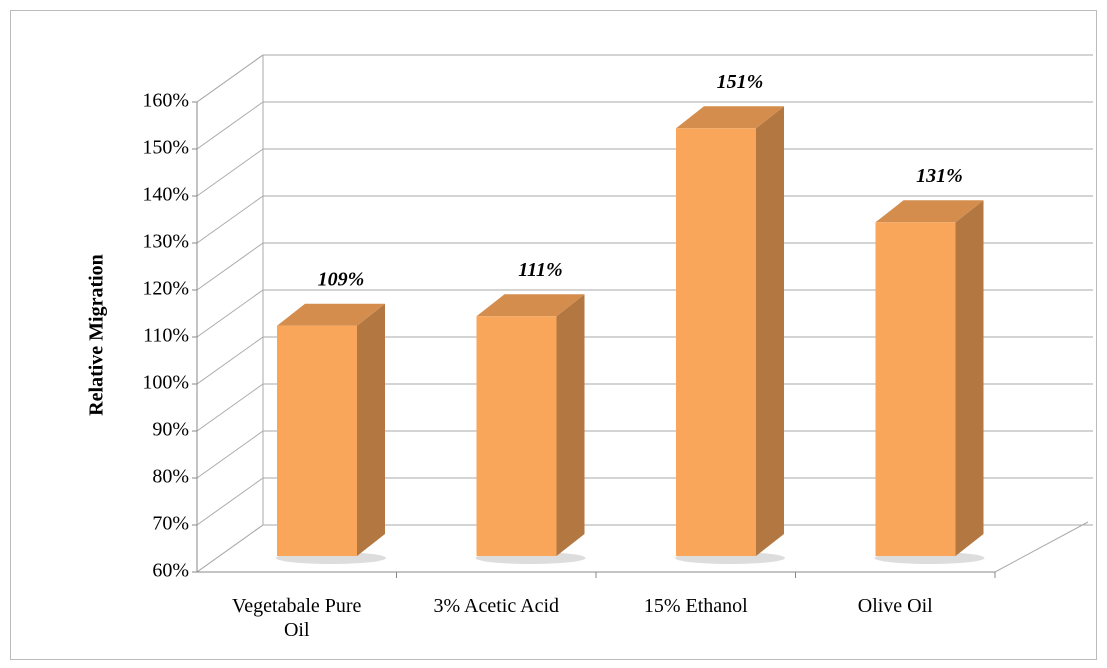 Image resolution: width=1107 pixels, height=668 pixels. I want to click on y-tick-label: 110%, so click(166, 336).